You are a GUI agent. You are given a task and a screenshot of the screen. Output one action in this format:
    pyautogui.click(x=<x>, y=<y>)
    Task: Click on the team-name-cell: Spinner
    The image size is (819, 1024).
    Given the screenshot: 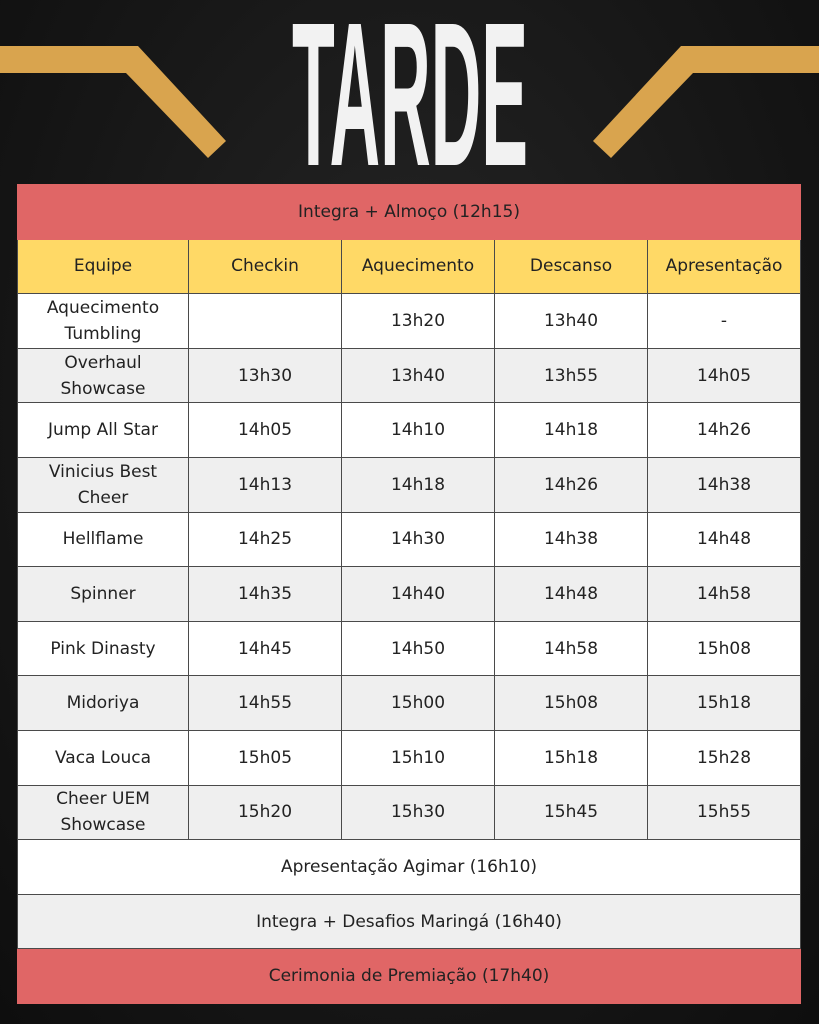 What is the action you would take?
    pyautogui.click(x=103, y=594)
    